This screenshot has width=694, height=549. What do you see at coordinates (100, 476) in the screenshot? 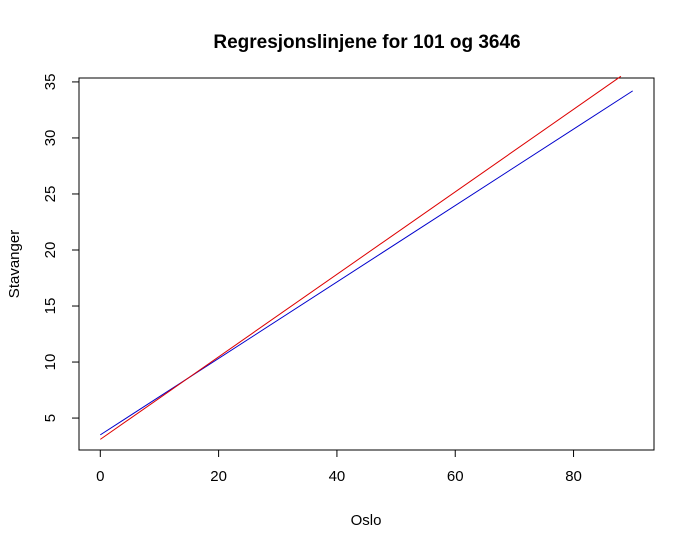
I see `x-tick-label: 0` at bounding box center [100, 476].